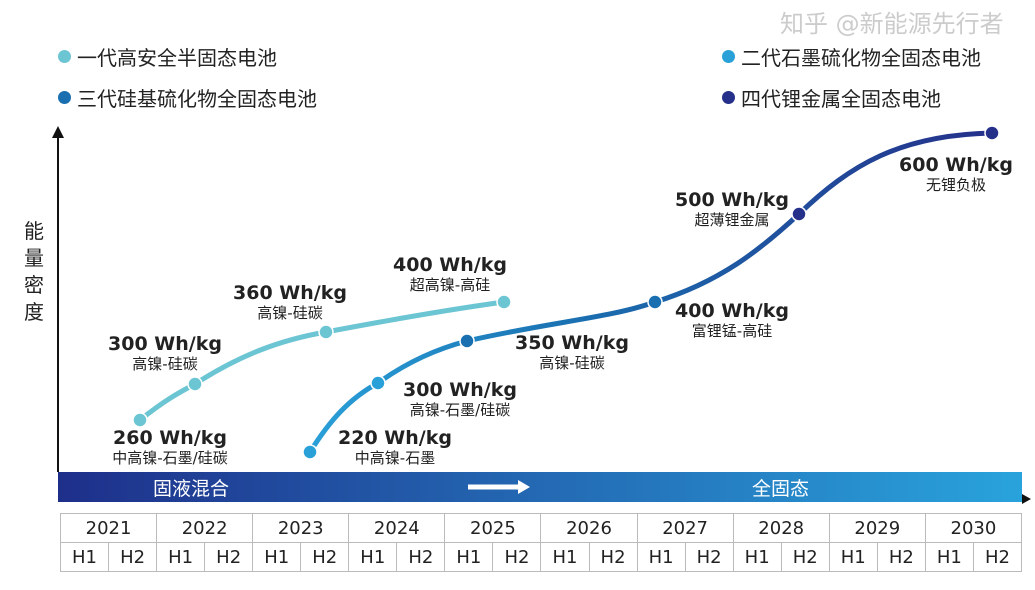 This screenshot has width=1035, height=590. I want to click on year-cell: 2023, so click(301, 528).